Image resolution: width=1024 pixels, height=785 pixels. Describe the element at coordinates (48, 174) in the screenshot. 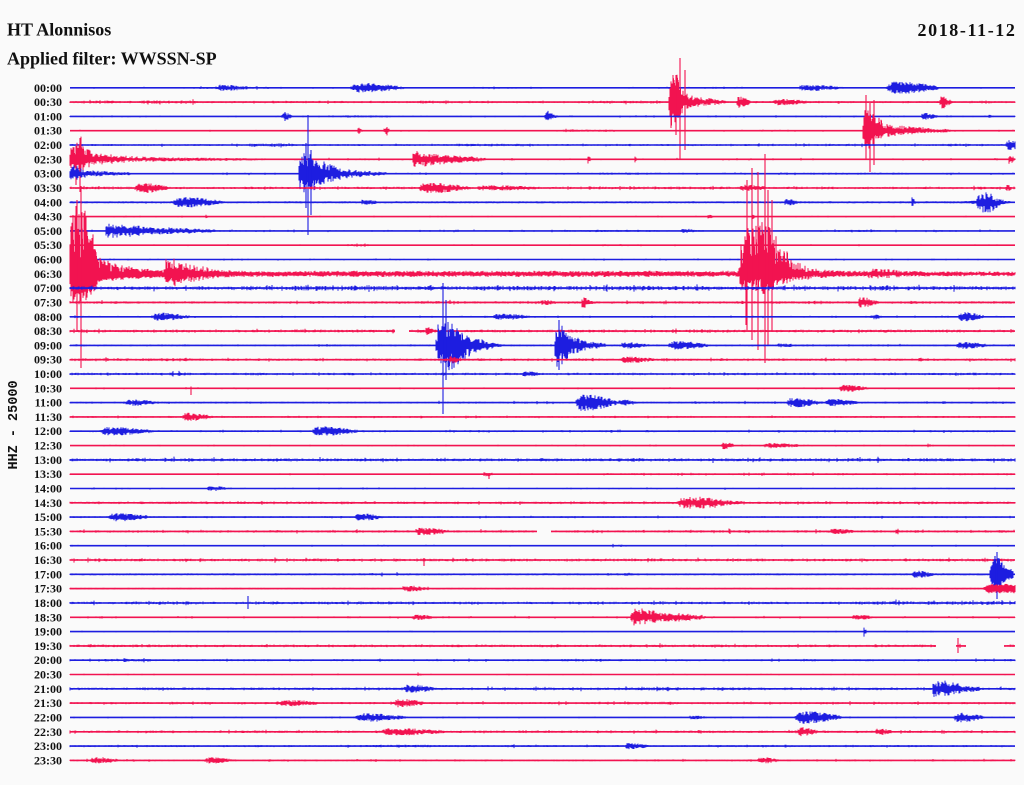

I see `svg-text: 03:00` at that location.